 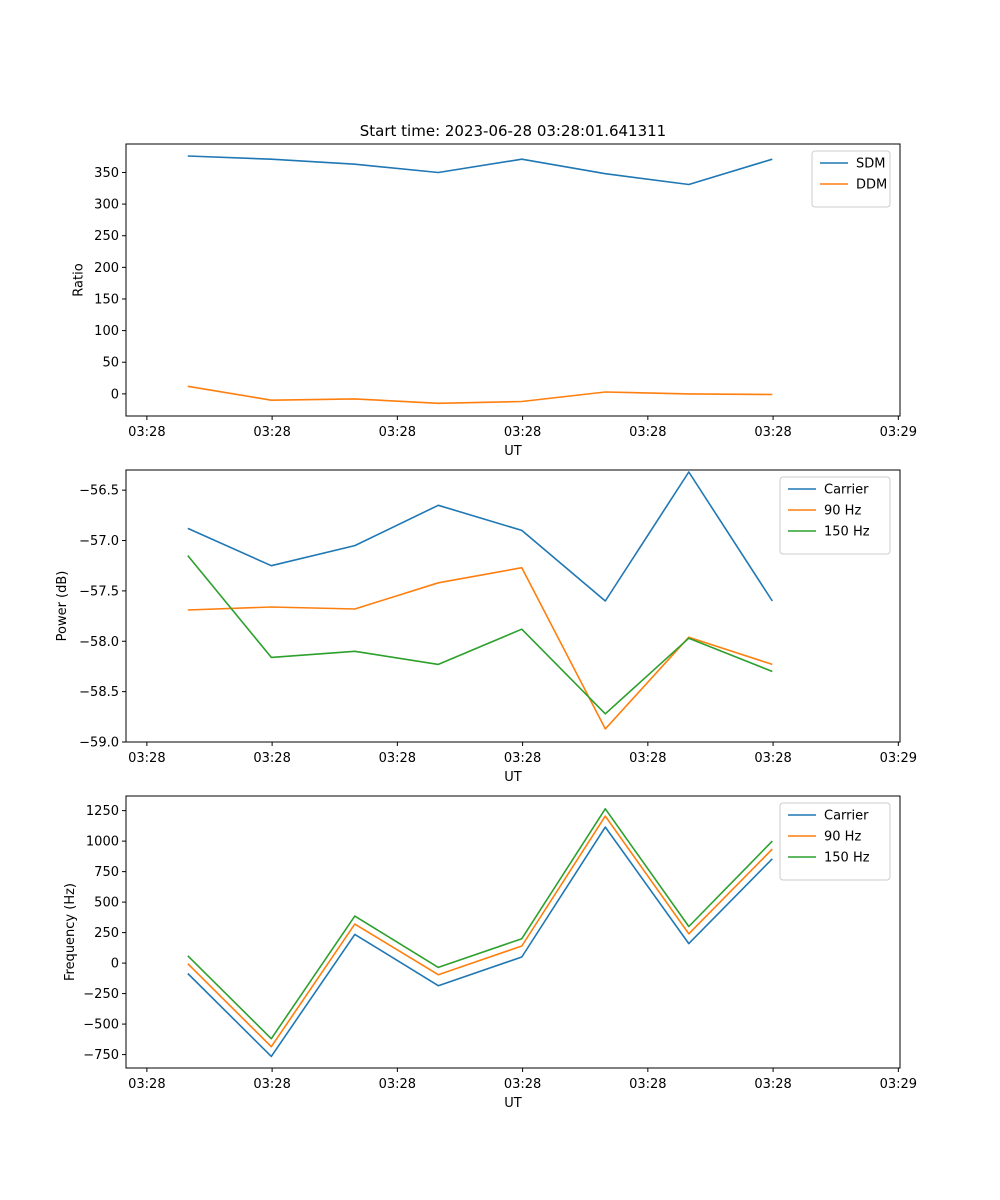 What do you see at coordinates (101, 1025) in the screenshot?
I see `y-tick-label: −500` at bounding box center [101, 1025].